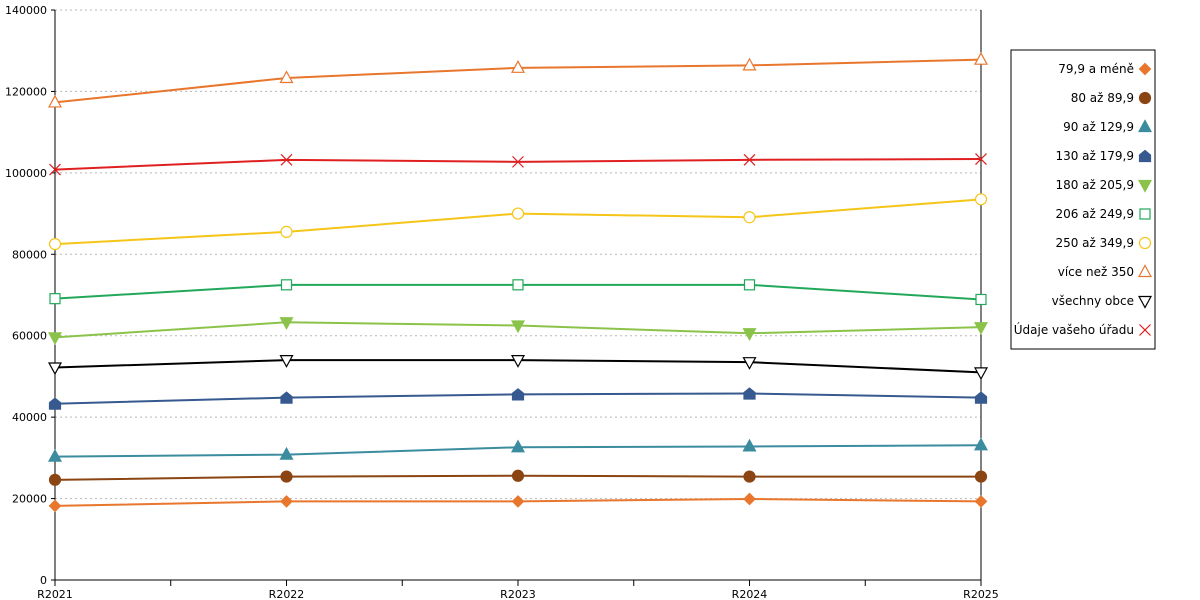 This screenshot has height=600, width=1200. What do you see at coordinates (29, 417) in the screenshot?
I see `y-tick-label: 40000` at bounding box center [29, 417].